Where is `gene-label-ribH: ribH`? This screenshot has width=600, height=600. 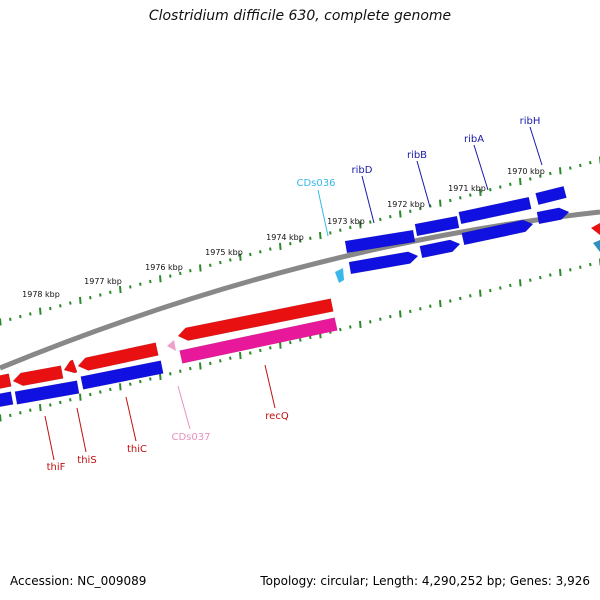
gene-label-ribH: ribH is located at coordinates (530, 121).